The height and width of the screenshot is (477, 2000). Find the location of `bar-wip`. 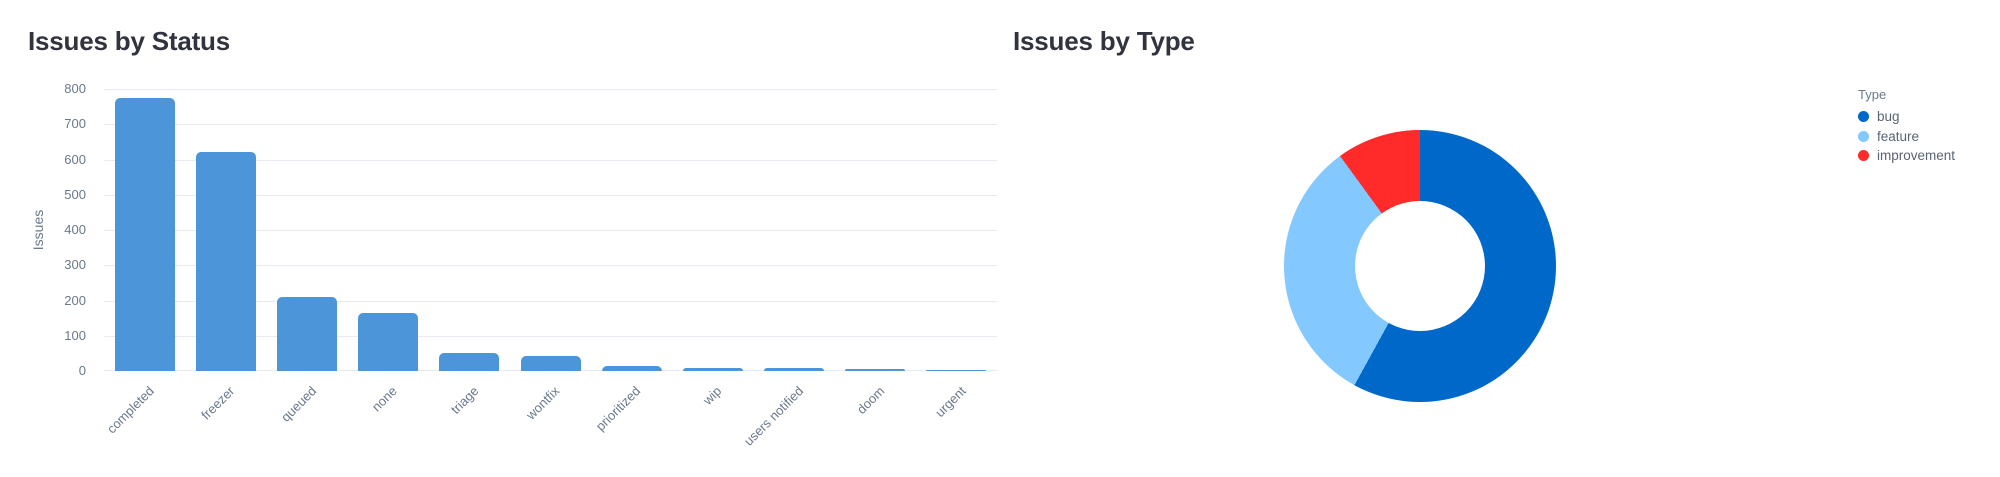

bar-wip is located at coordinates (712, 369).